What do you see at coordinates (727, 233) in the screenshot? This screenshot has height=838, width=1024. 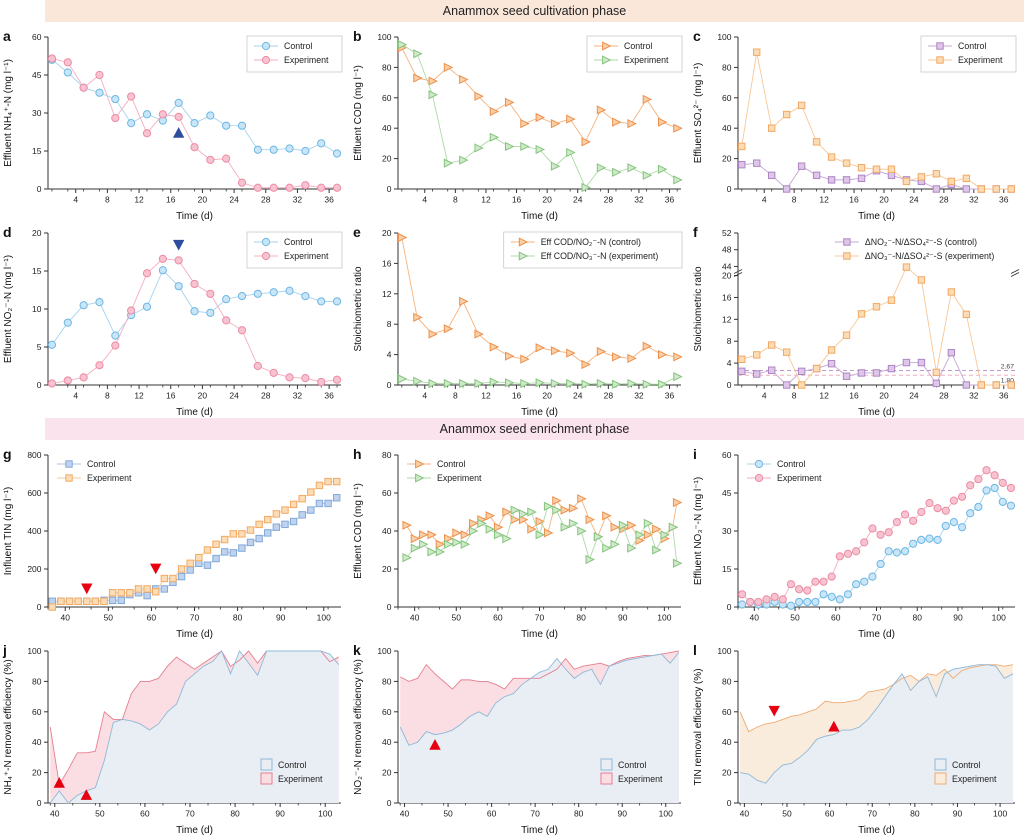 I see `svg-text: 52` at bounding box center [727, 233].